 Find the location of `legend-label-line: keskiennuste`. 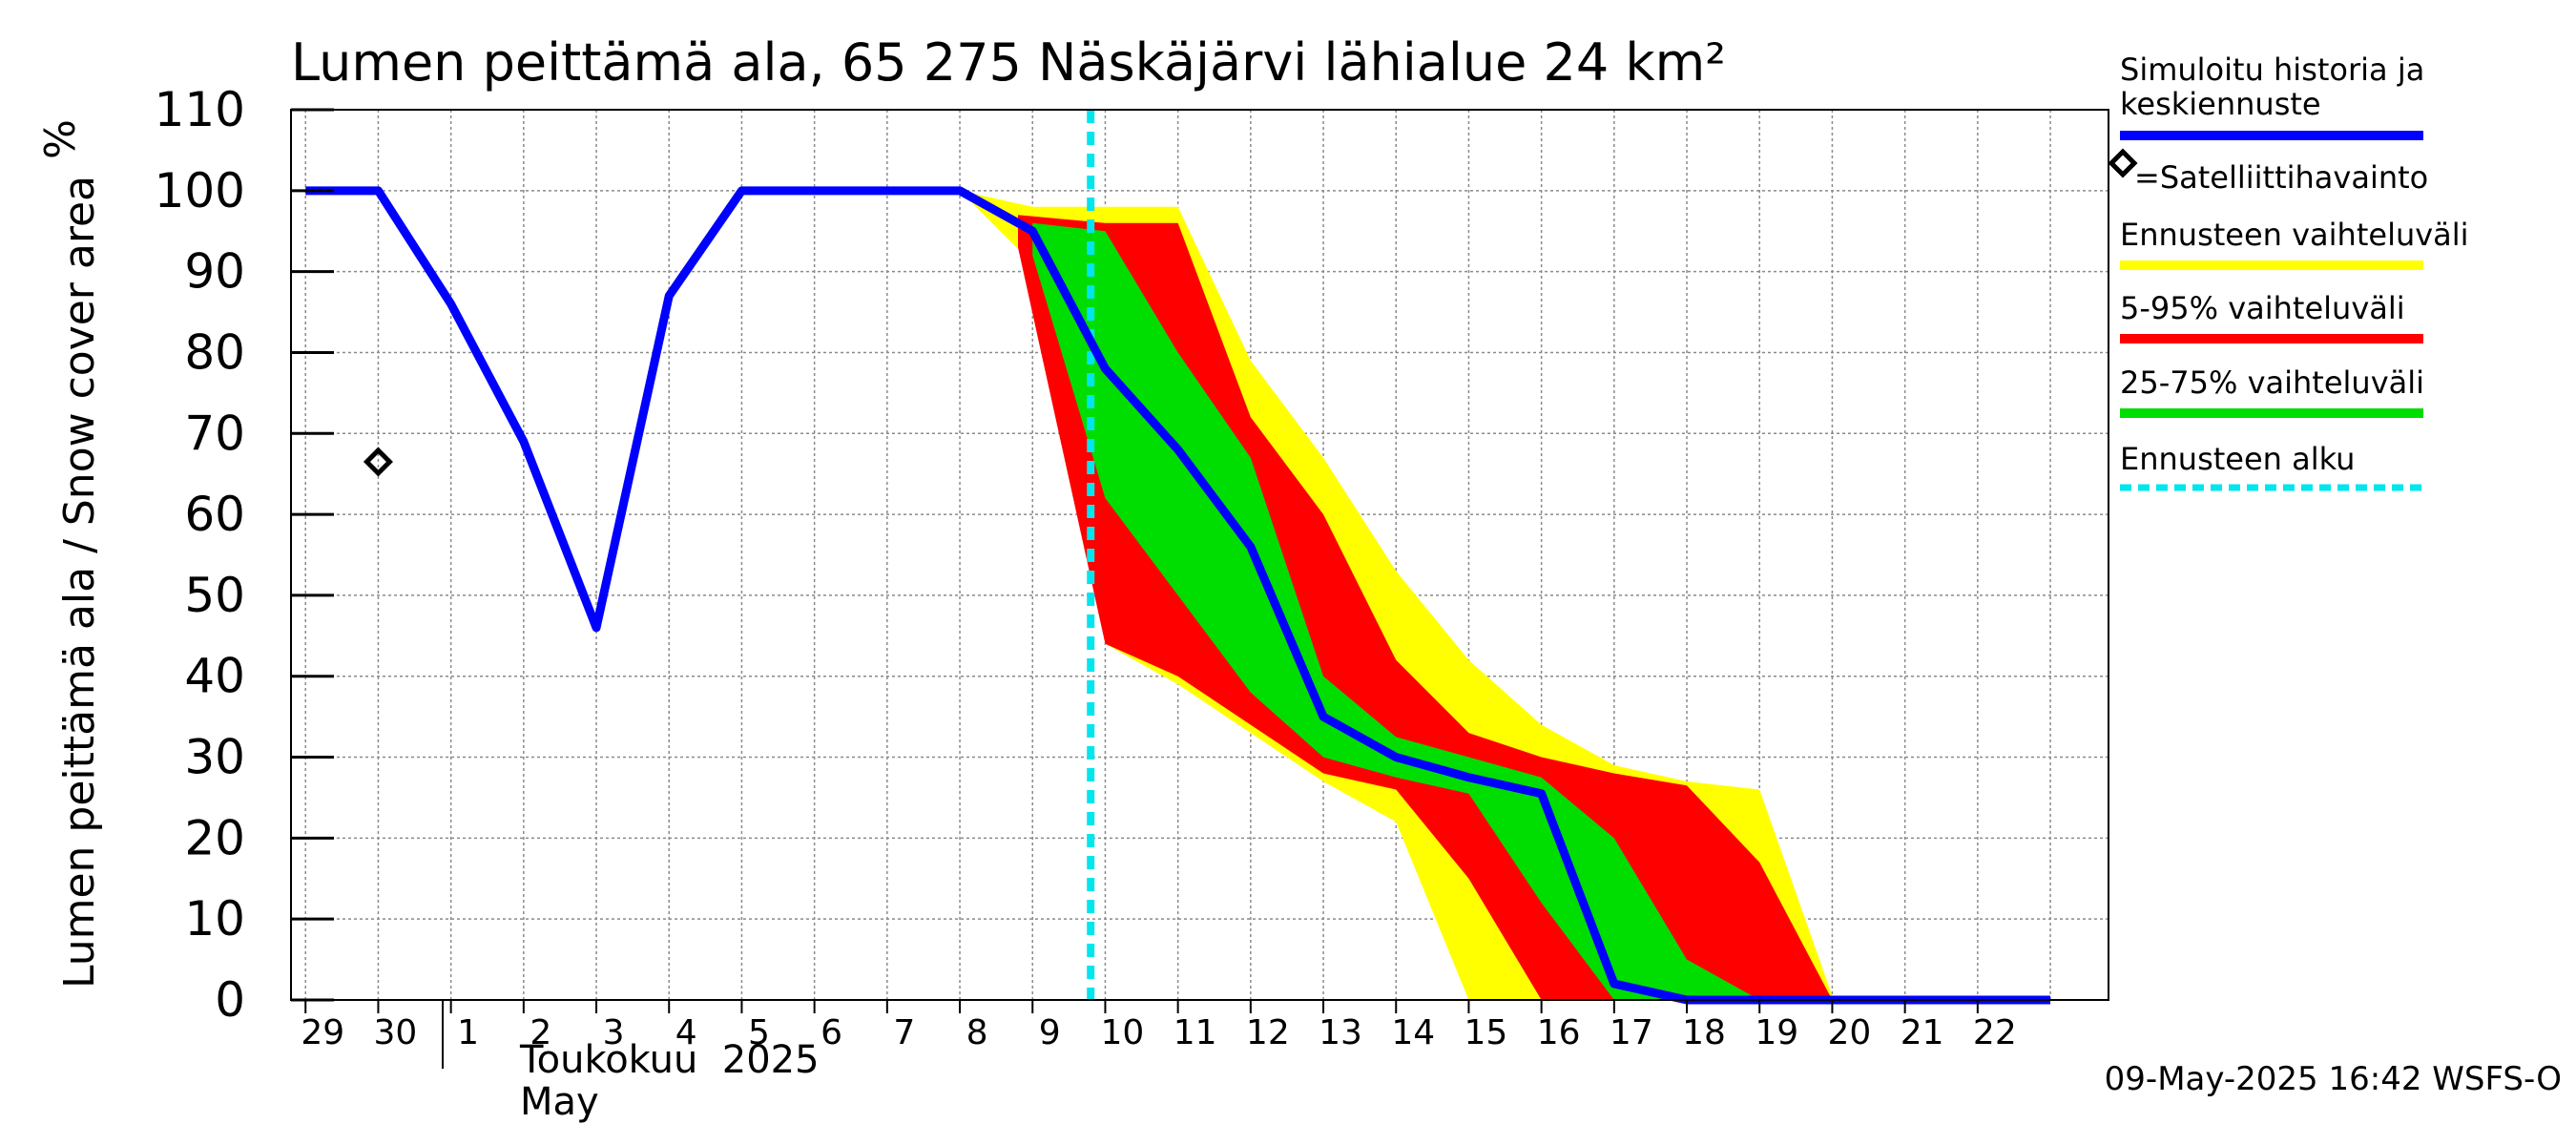

legend-label-line: keskiennuste is located at coordinates (2220, 104).